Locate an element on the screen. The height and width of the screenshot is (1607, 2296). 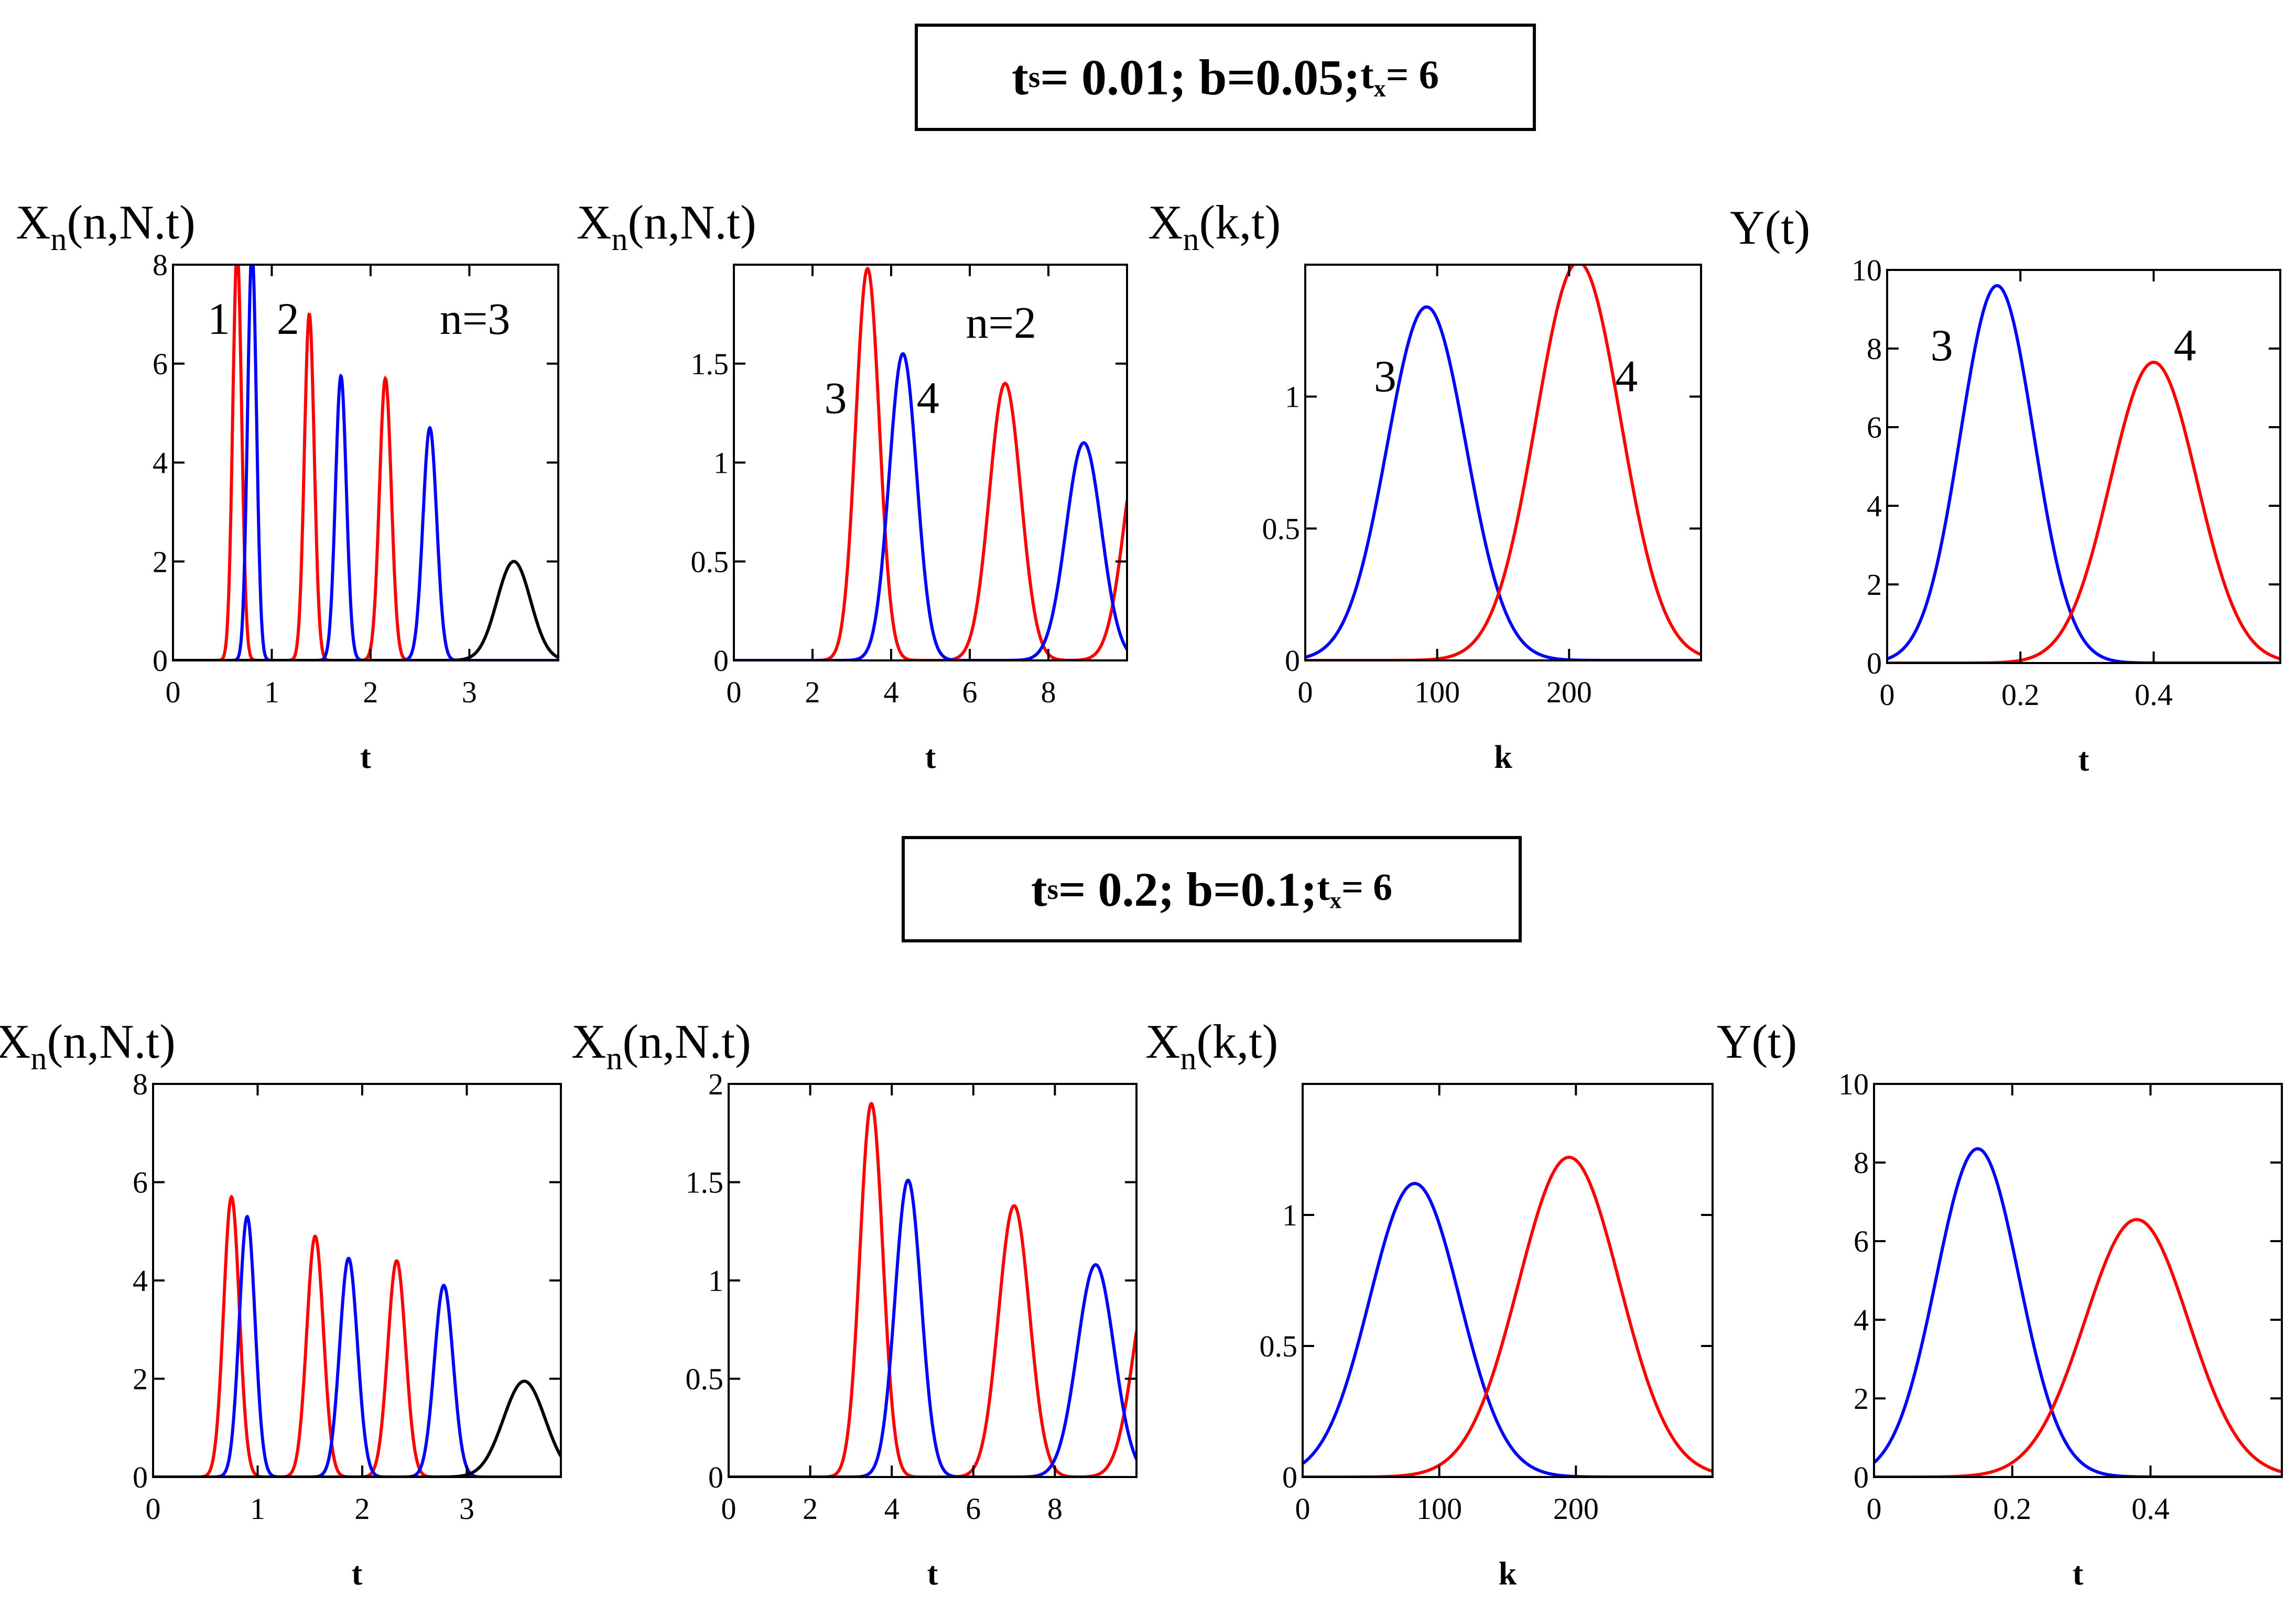
banner-bottom-t: t is located at coordinates (1039, 889).